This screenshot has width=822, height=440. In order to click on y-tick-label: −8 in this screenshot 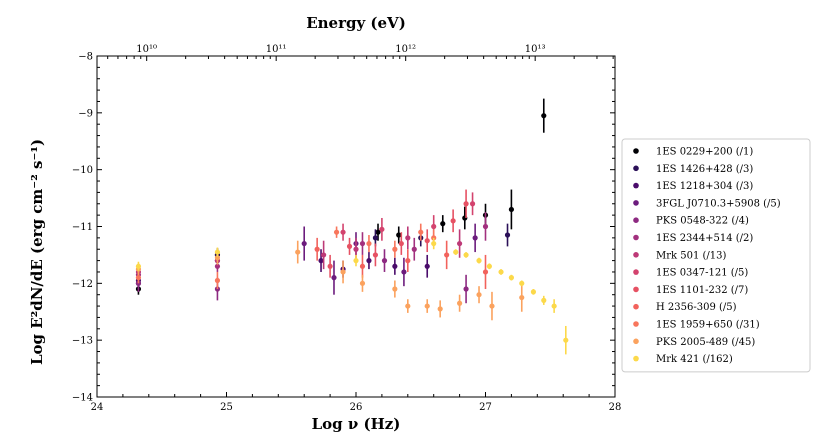, I will do `click(85, 57)`.